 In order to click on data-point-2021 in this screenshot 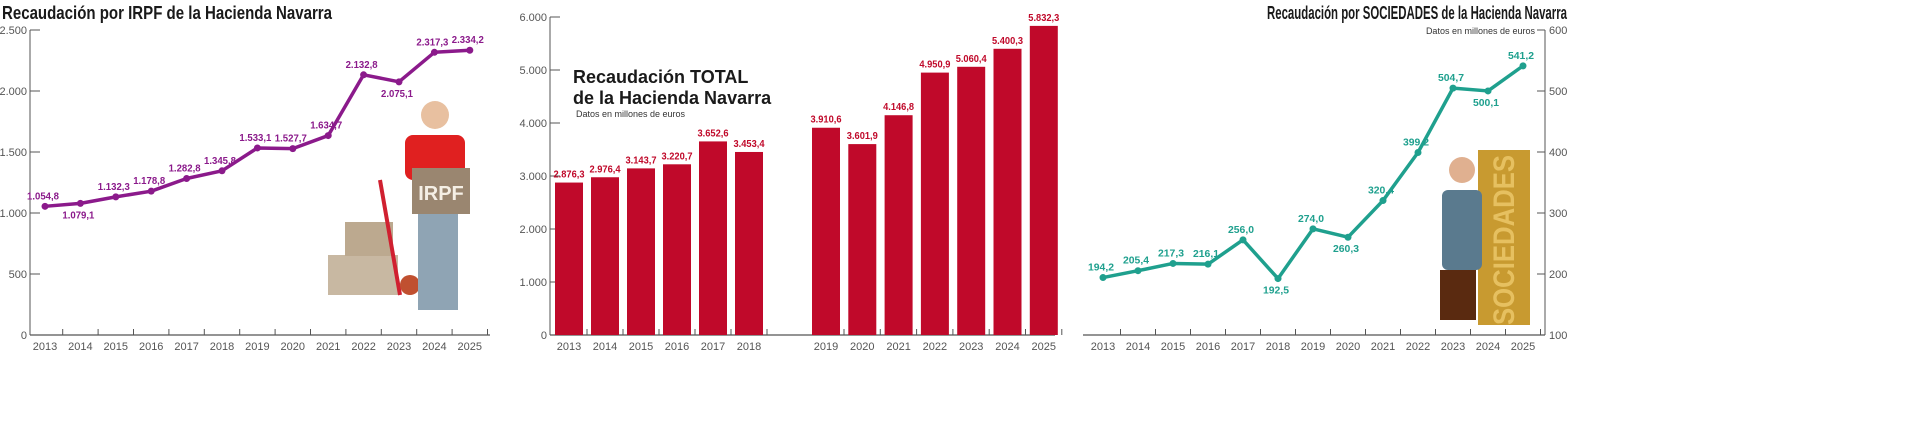, I will do `click(1383, 201)`.